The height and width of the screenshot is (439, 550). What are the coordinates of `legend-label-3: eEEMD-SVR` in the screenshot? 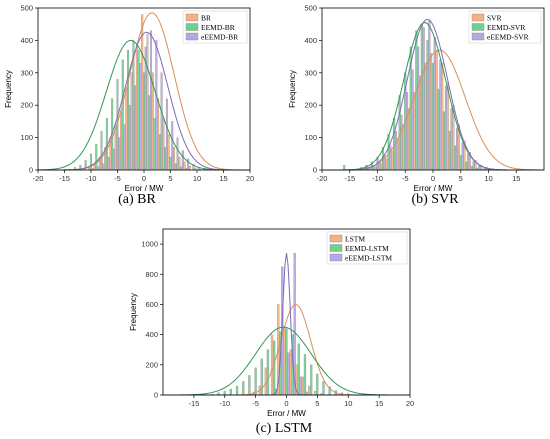 It's located at (508, 37).